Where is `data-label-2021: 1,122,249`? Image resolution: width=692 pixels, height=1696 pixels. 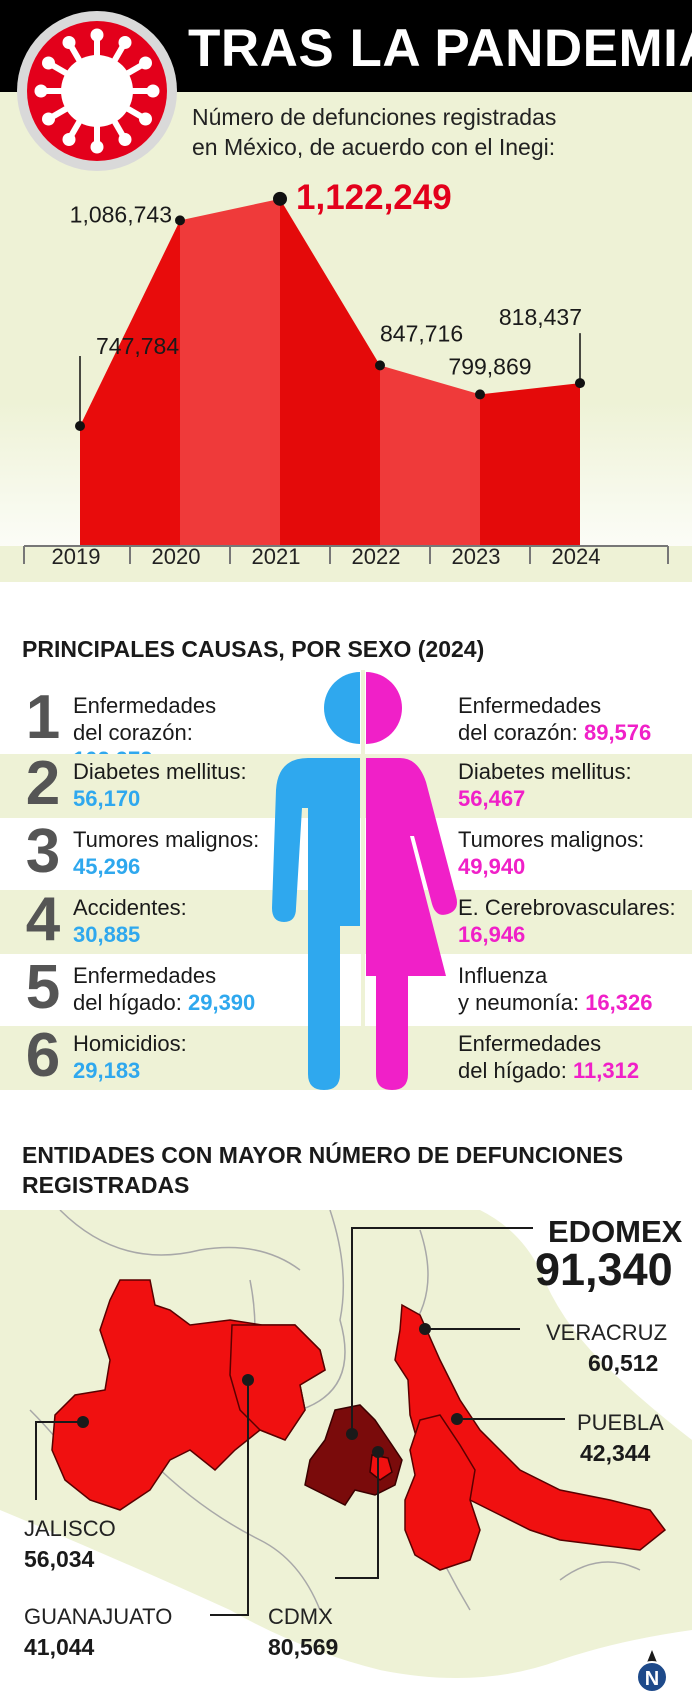 data-label-2021: 1,122,249 is located at coordinates (374, 199).